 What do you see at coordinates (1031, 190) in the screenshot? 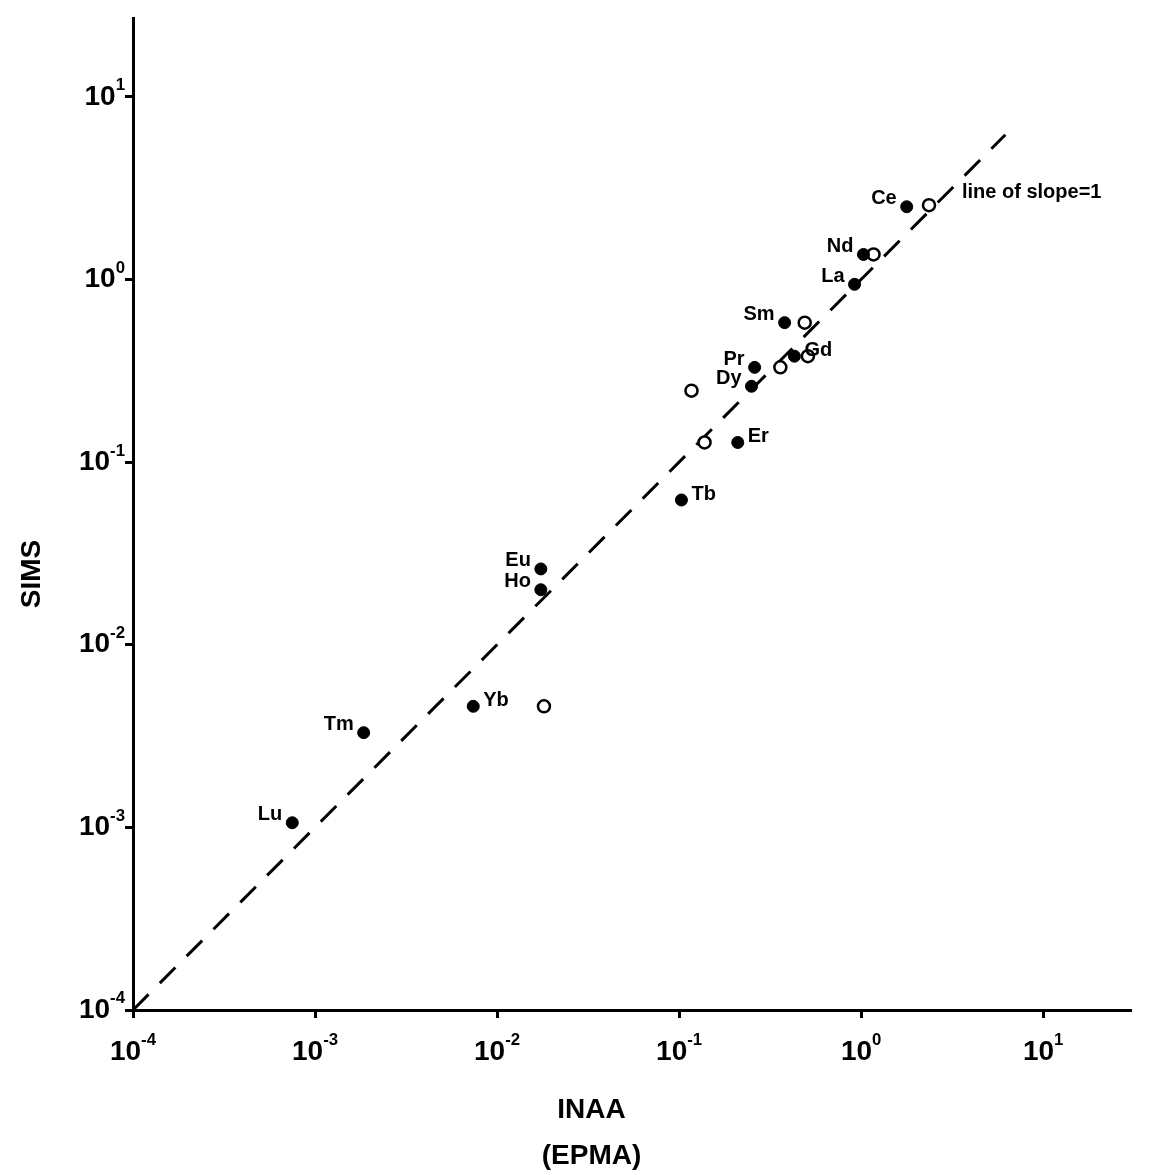
I see `annotation: line of slope=1` at bounding box center [1031, 190].